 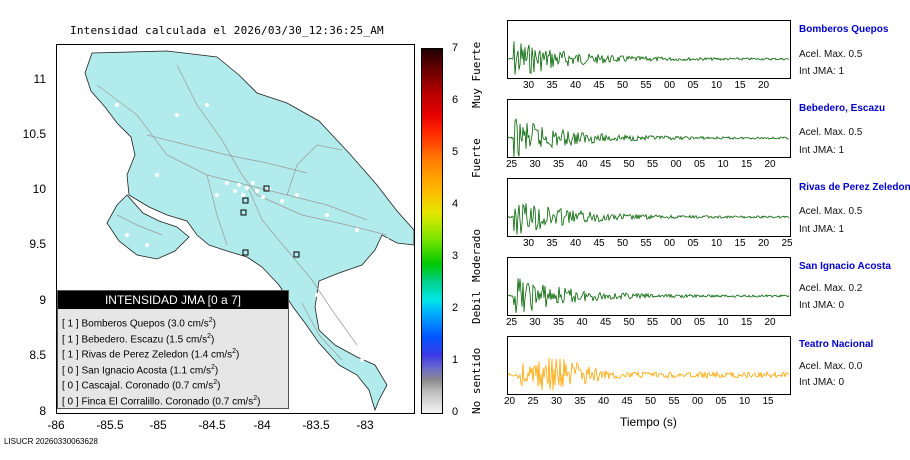 I want to click on legend-title: INTENSIDAD JMA [0 a 7], so click(x=173, y=300).